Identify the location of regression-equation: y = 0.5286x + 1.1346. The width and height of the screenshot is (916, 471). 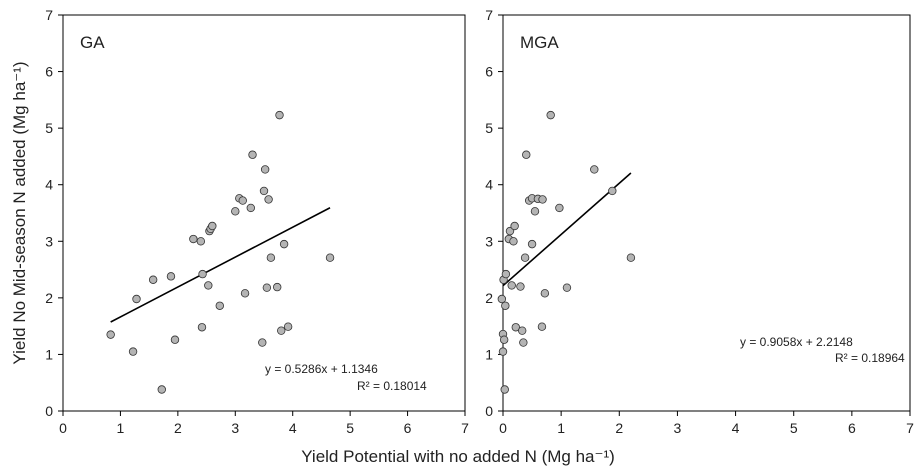
(321, 369).